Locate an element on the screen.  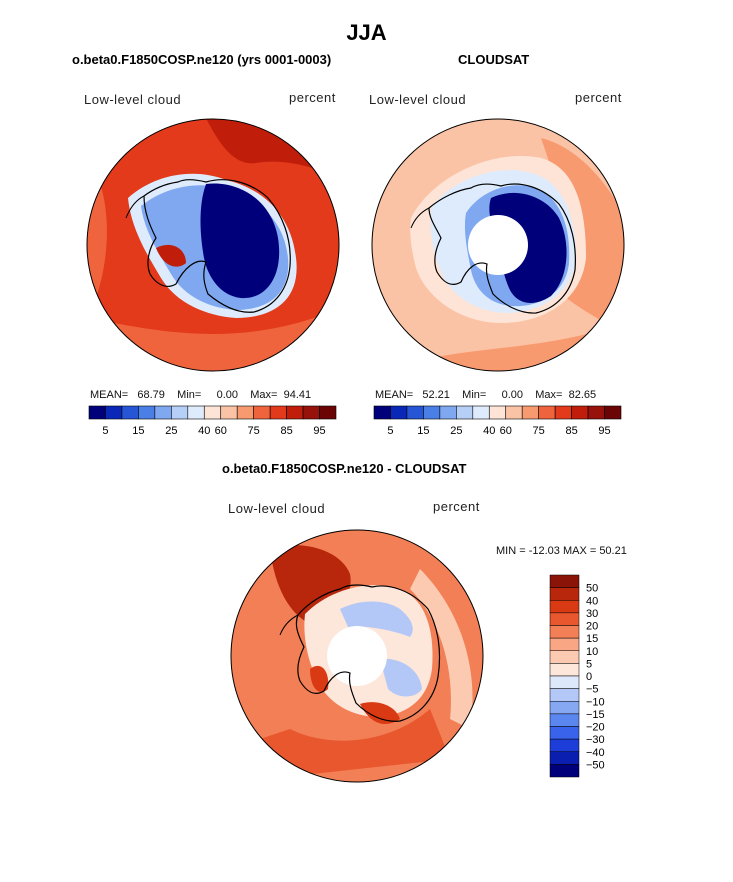
panel1-max-label: Max= is located at coordinates (264, 395).